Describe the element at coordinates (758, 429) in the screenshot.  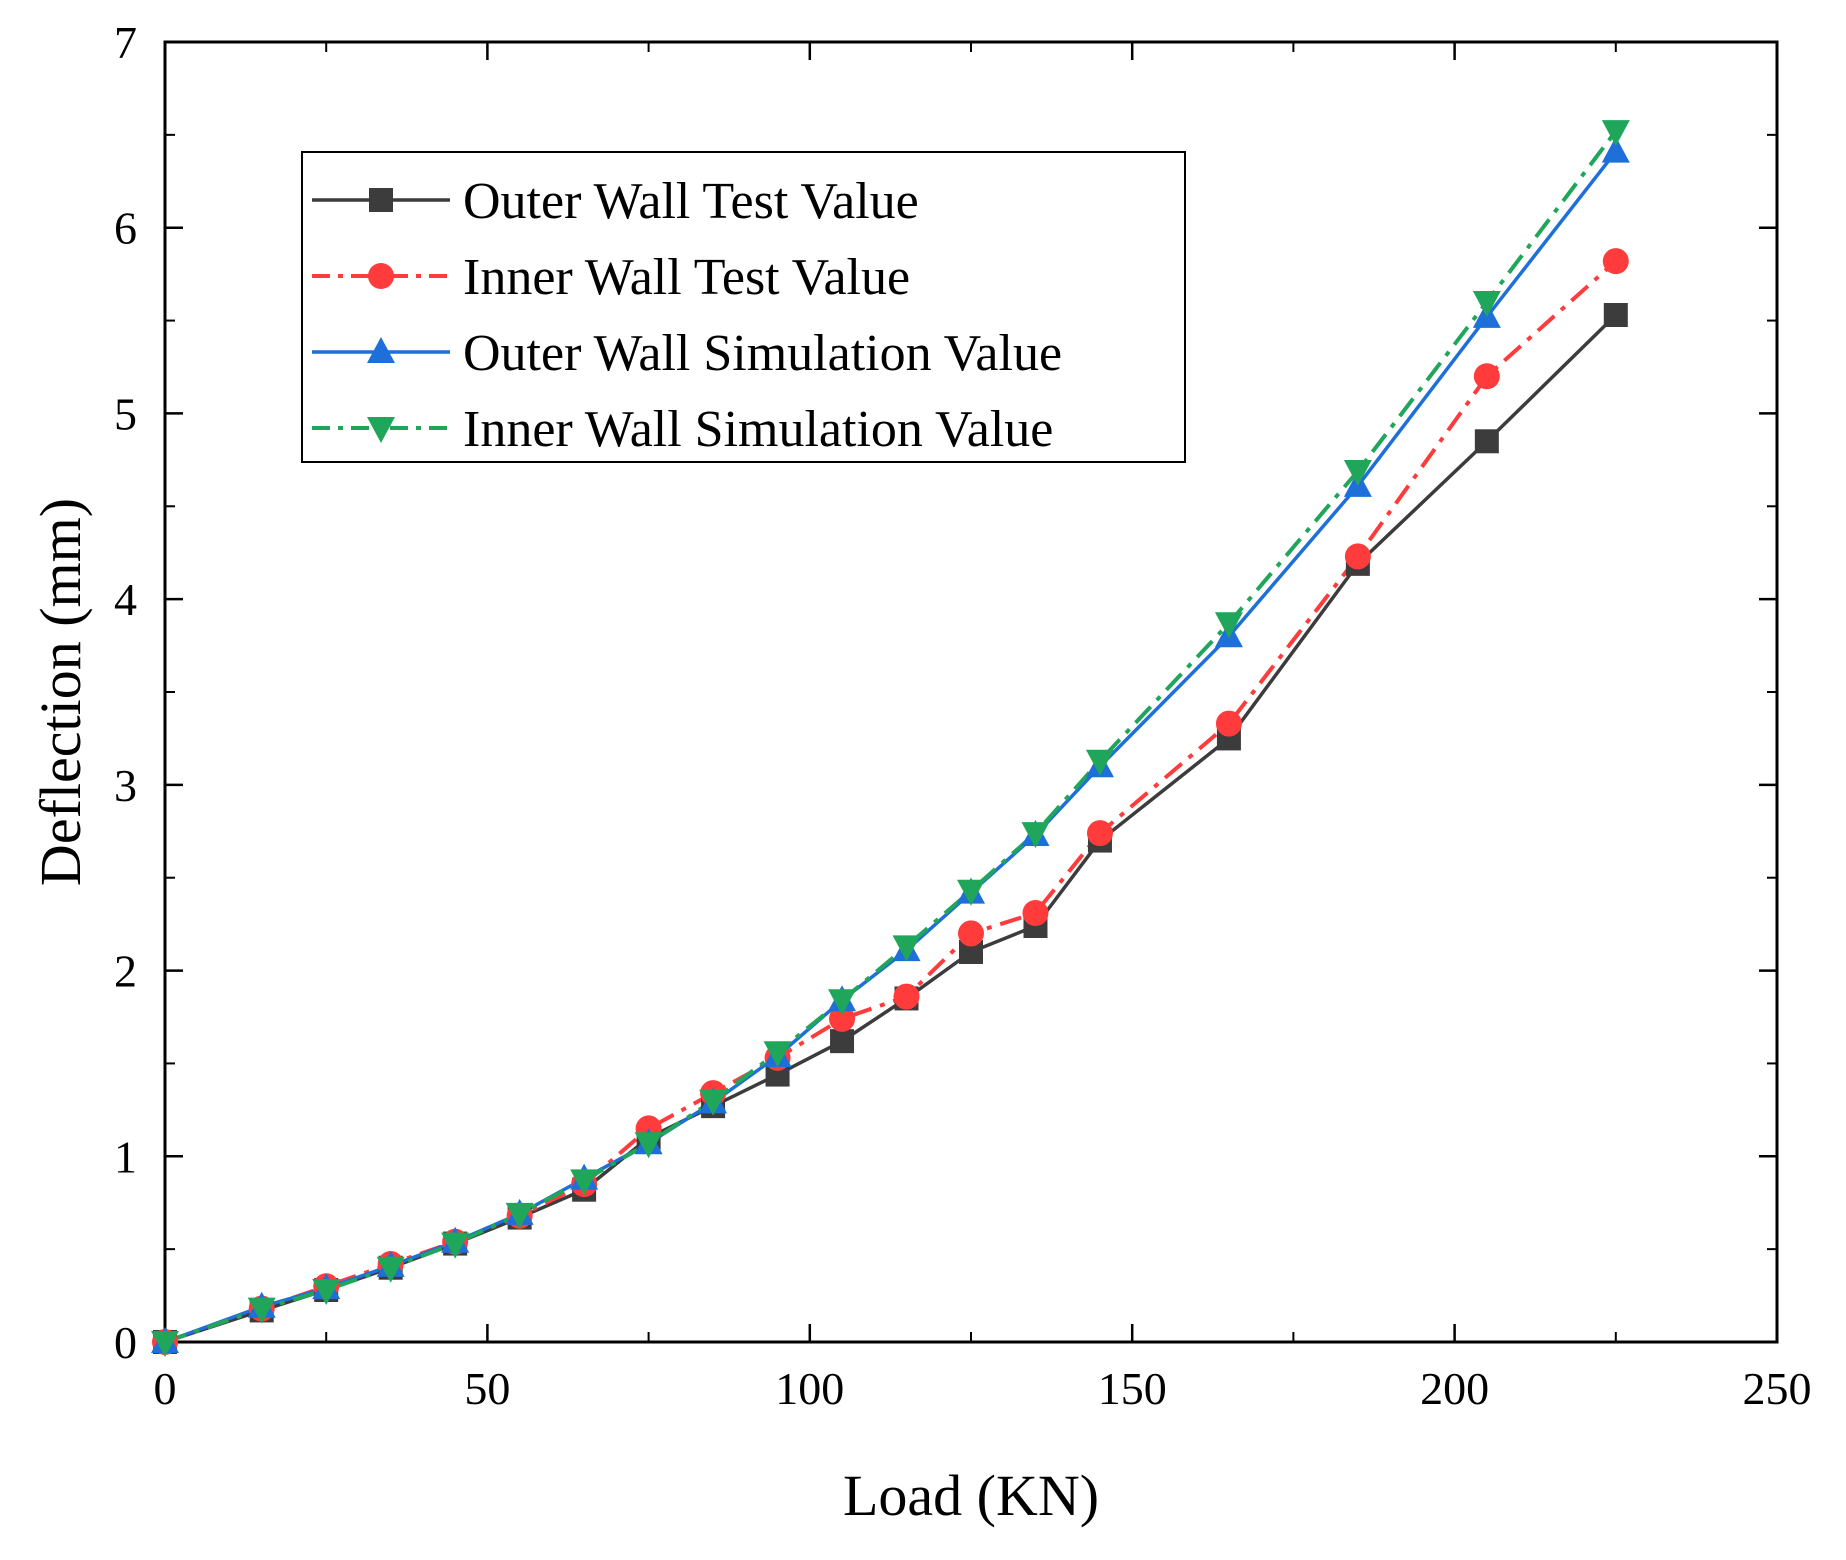
I see `legend-label-4: Inner Wall Simulation Value` at that location.